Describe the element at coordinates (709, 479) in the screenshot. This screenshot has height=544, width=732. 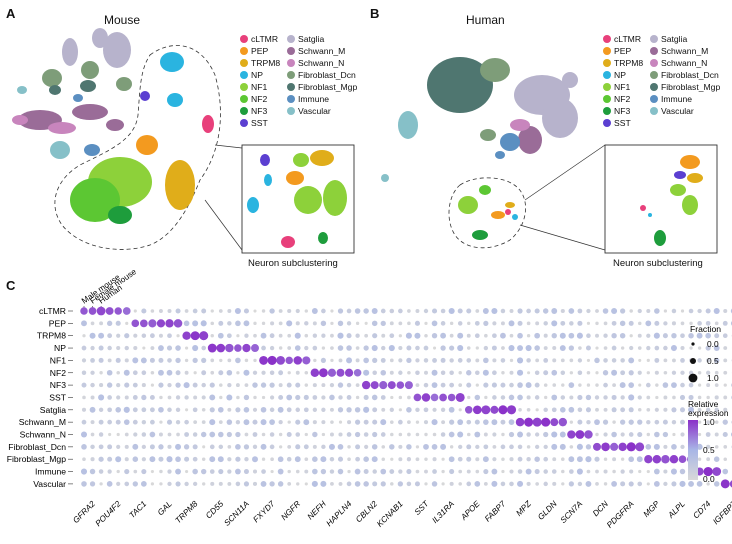
I see `color-legend-tick: 0.0` at that location.